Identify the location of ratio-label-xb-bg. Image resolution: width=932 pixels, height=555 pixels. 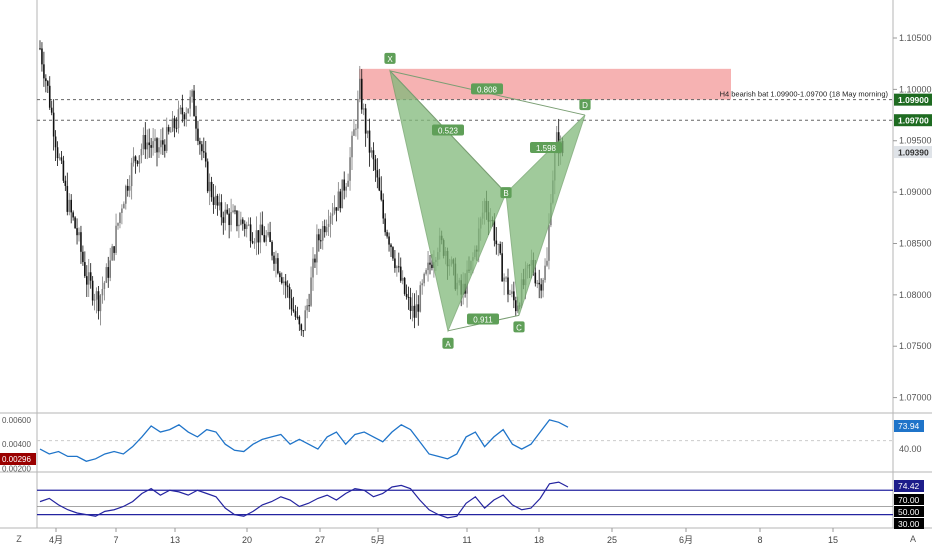
(448, 130).